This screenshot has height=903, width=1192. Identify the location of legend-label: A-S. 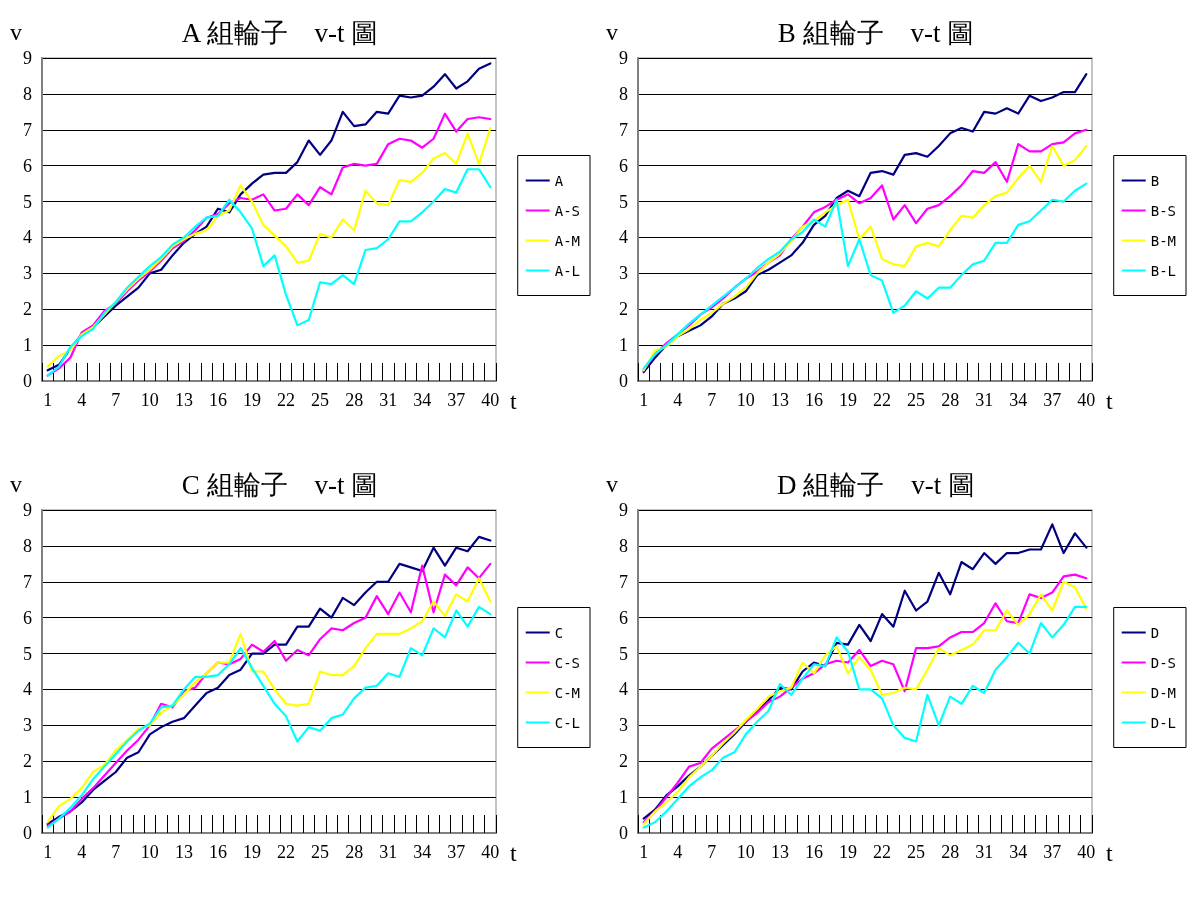
(567, 210).